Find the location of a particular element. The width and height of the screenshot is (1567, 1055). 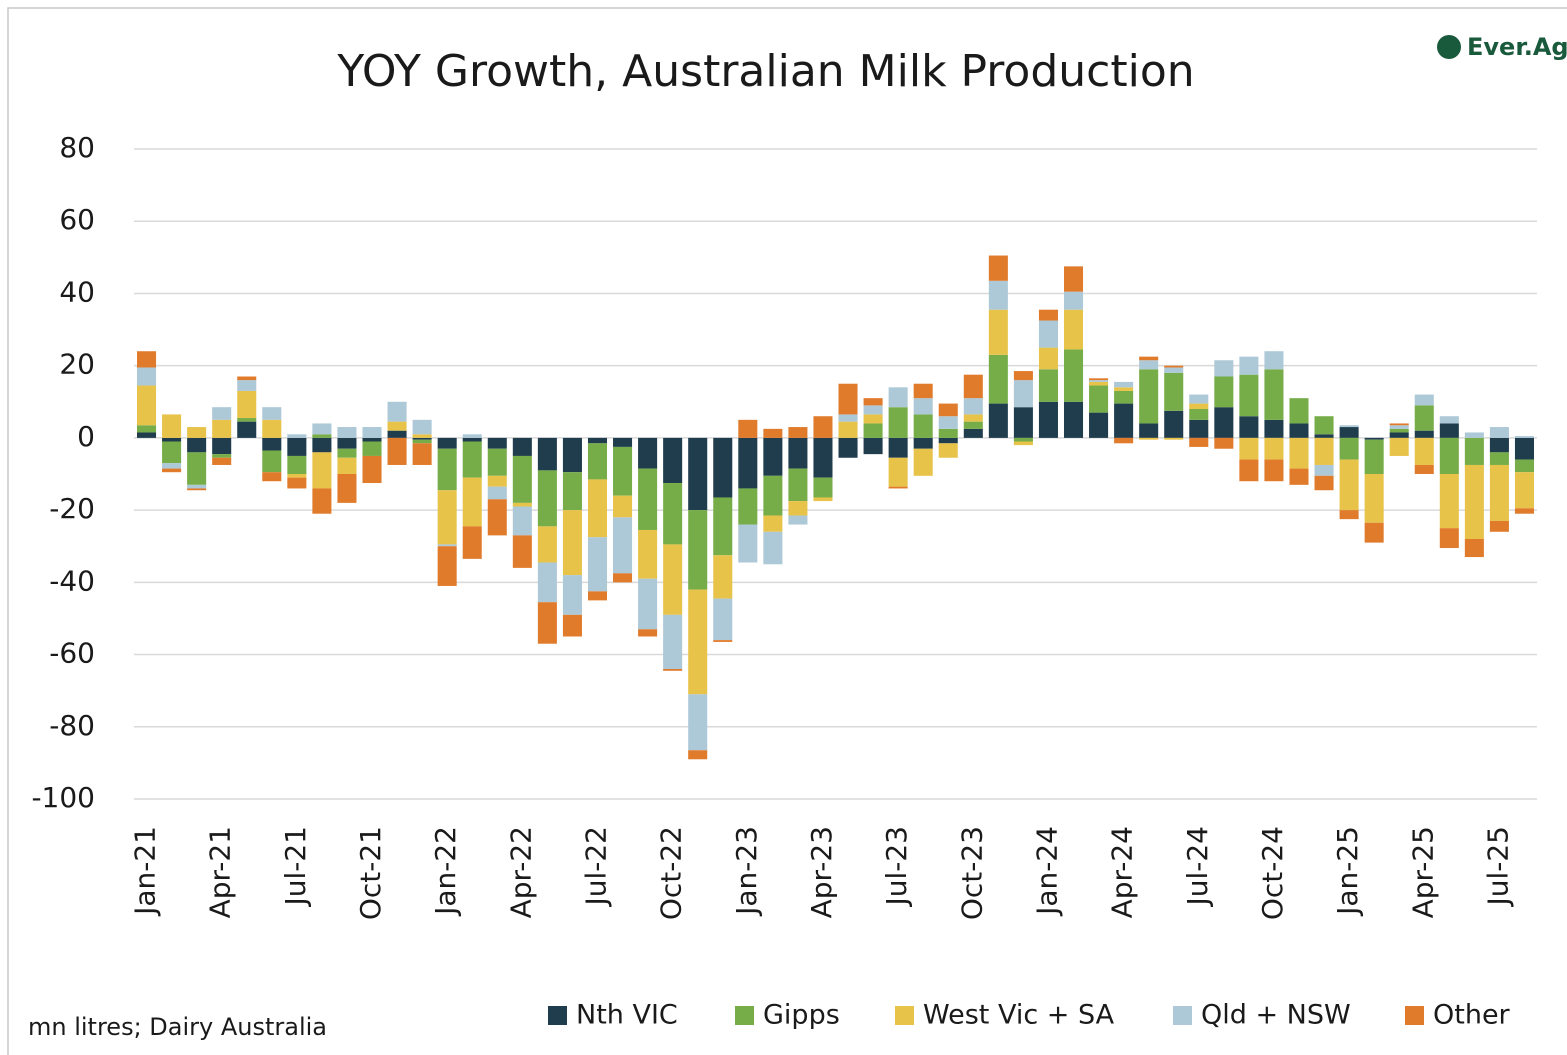

x-tick-label: Apr-24 is located at coordinates (1122, 872).